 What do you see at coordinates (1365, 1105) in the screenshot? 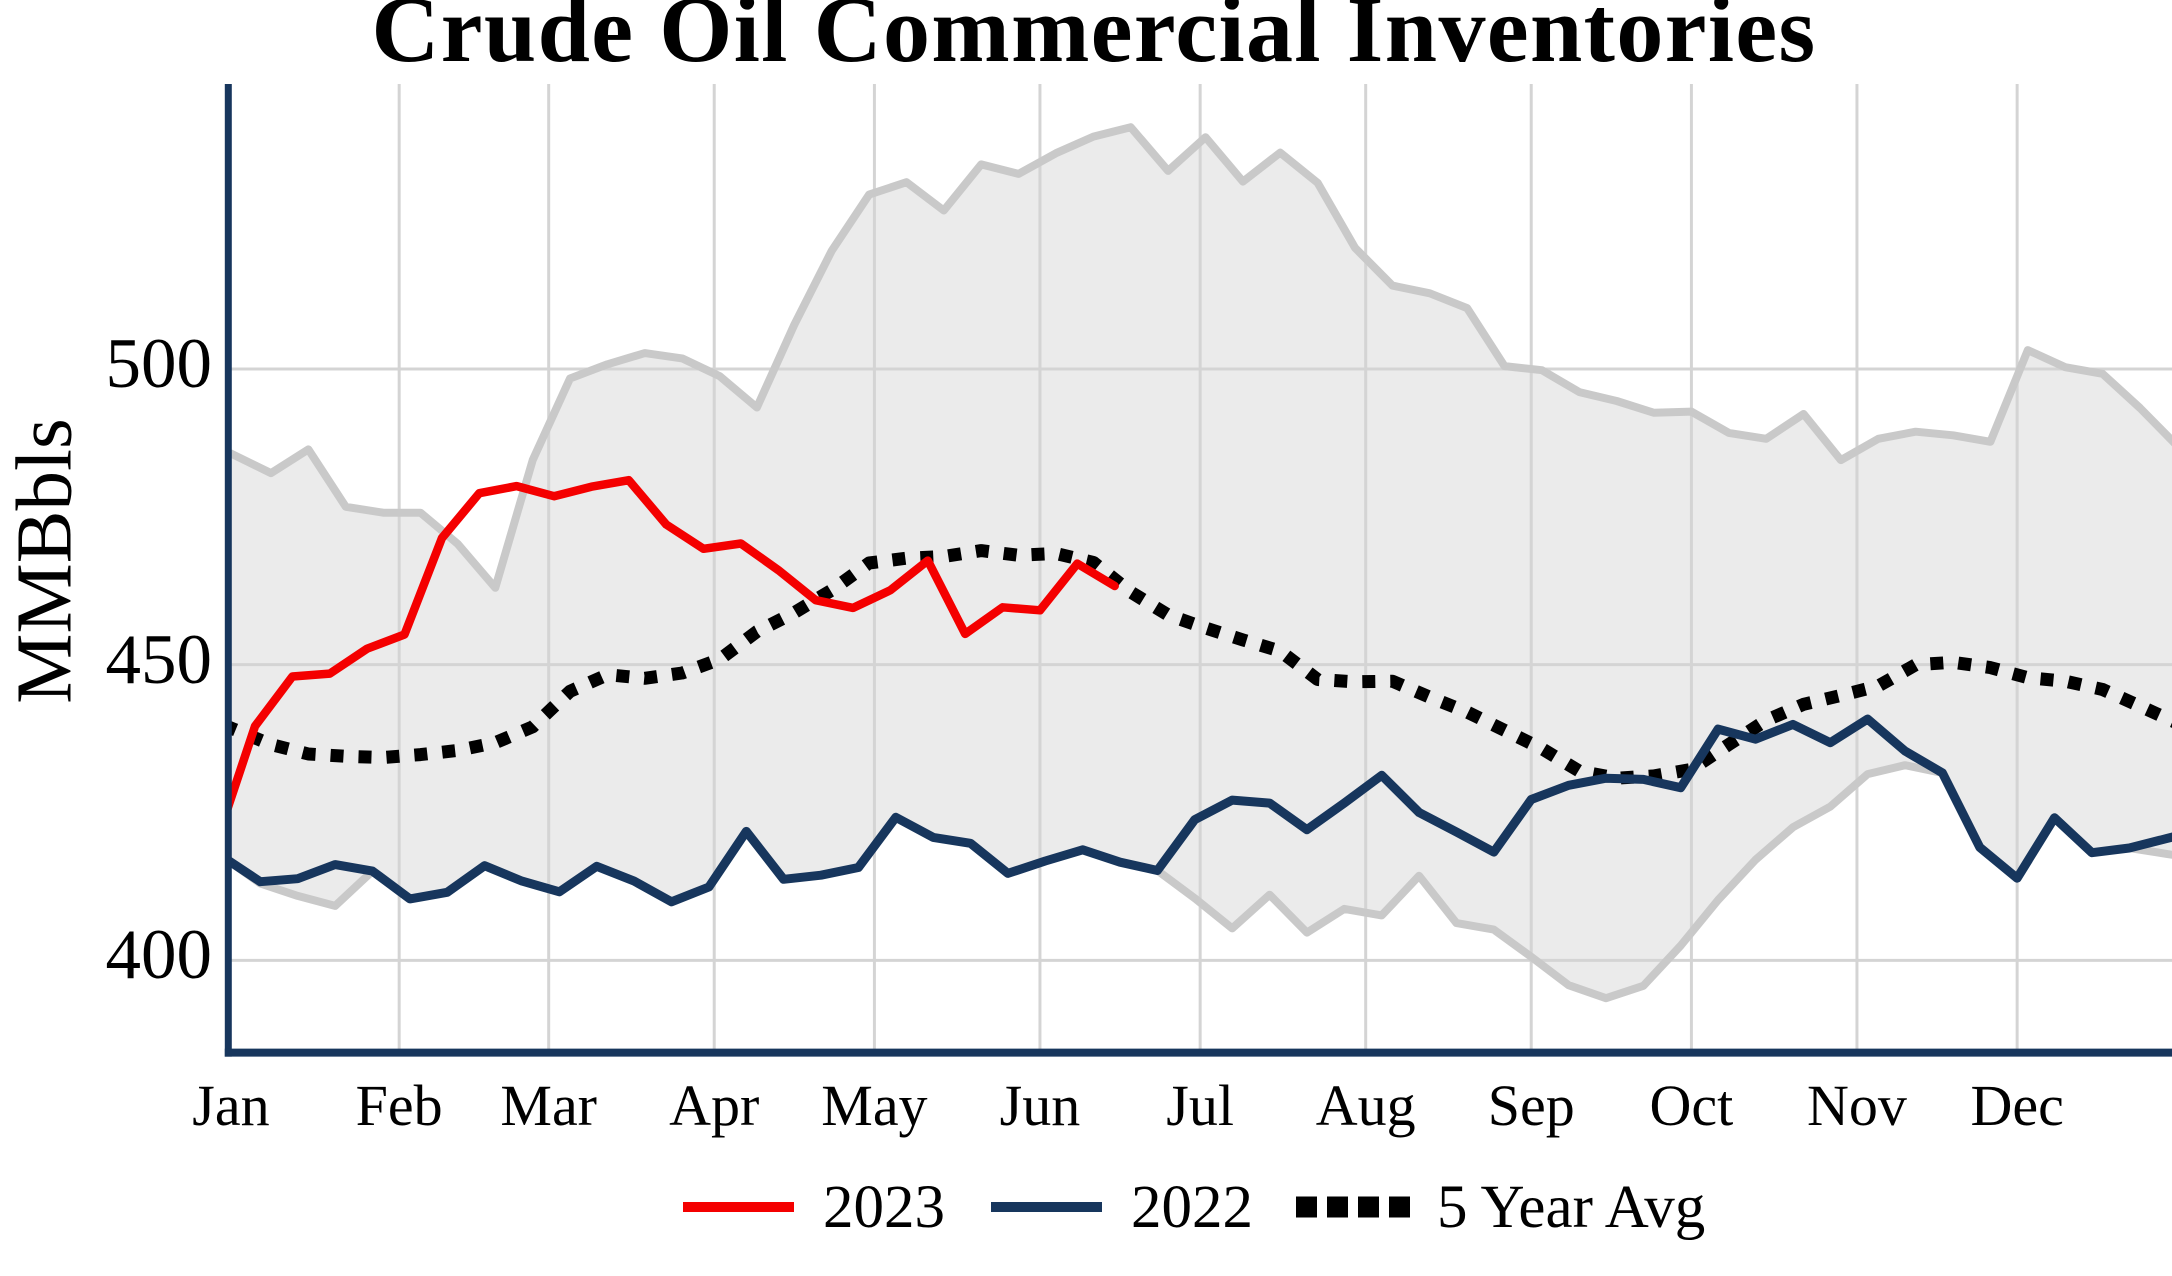
I see `x-tick-label-aug: Aug` at bounding box center [1365, 1105].